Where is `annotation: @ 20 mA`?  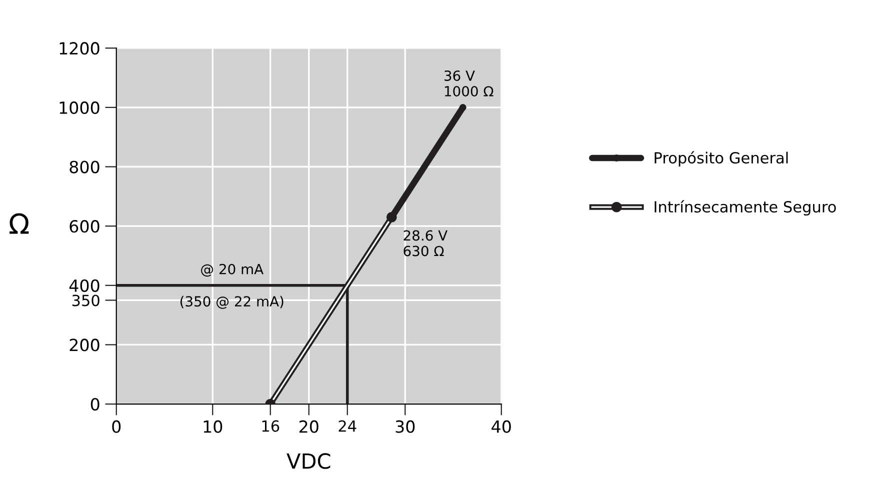
annotation: @ 20 mA is located at coordinates (232, 270).